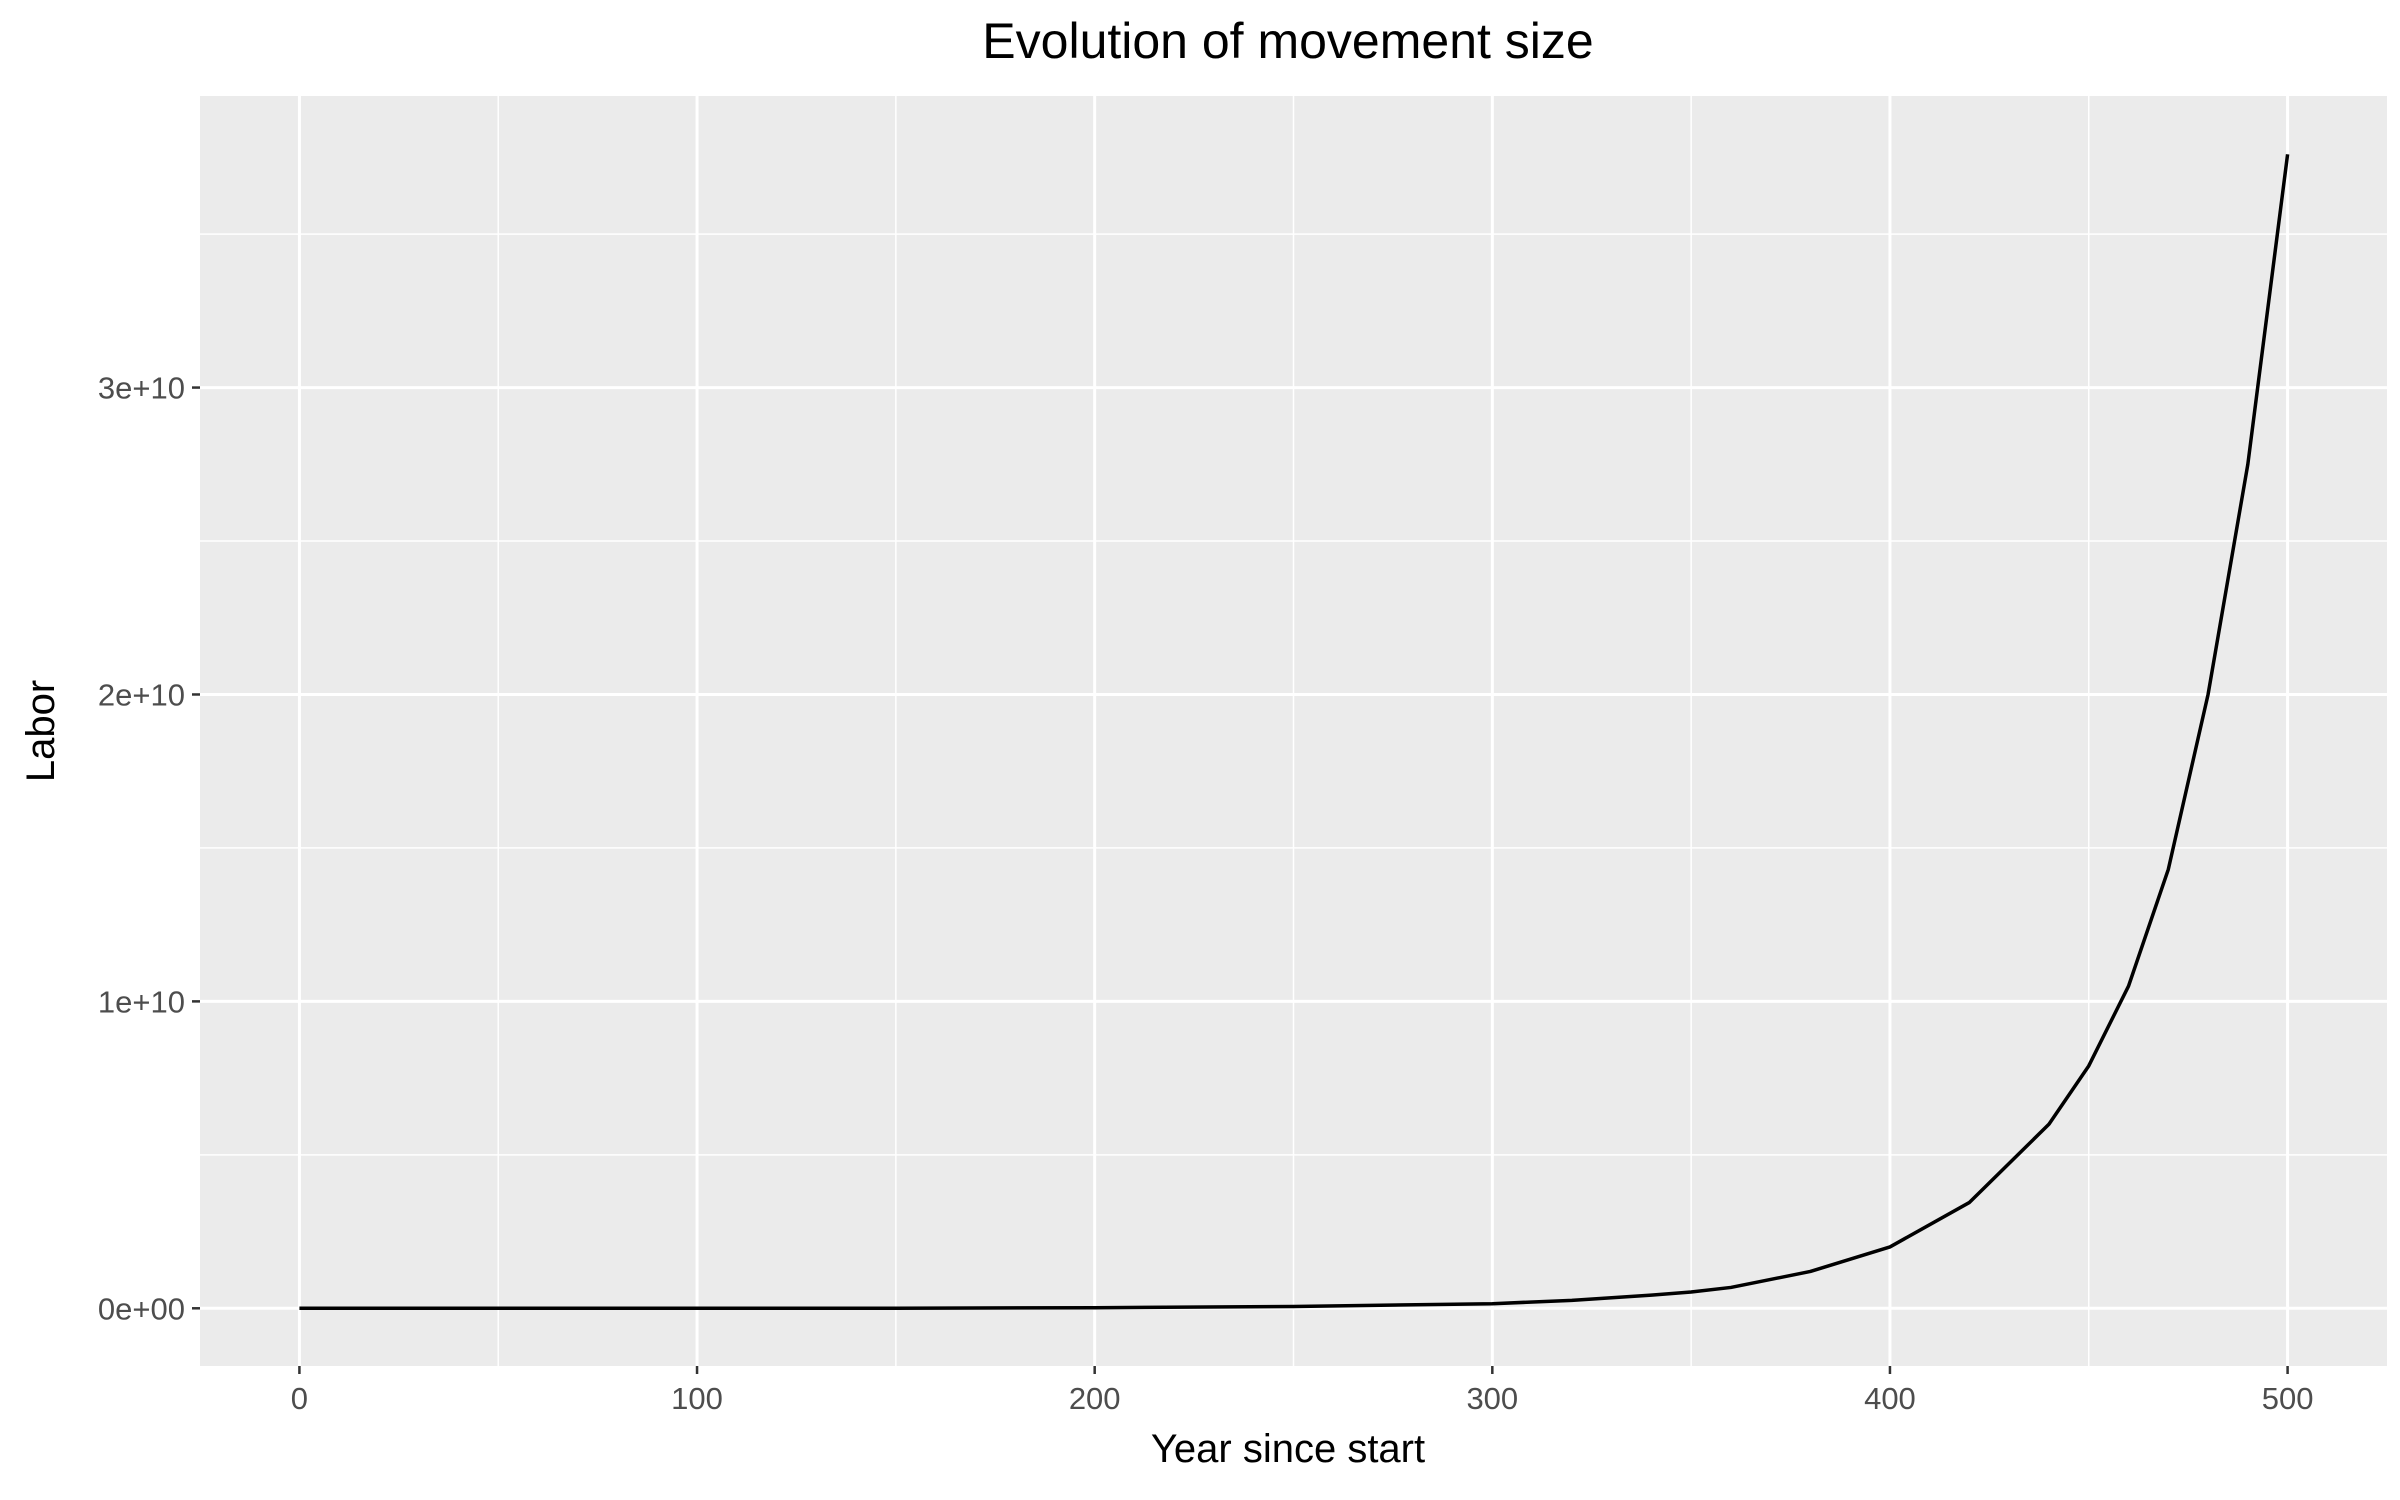  Describe the element at coordinates (697, 1398) in the screenshot. I see `x-tick-label: 100` at that location.